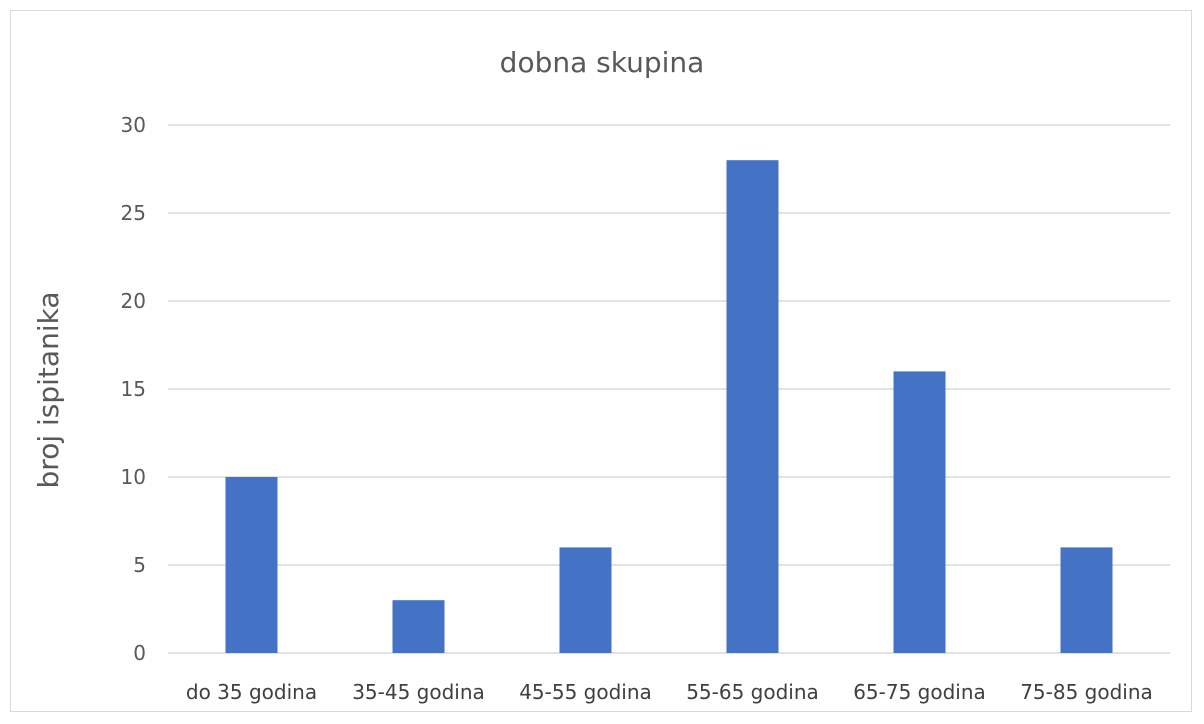 Image resolution: width=1204 pixels, height=724 pixels. What do you see at coordinates (1086, 692) in the screenshot?
I see `x-category-label: 75-85 godina` at bounding box center [1086, 692].